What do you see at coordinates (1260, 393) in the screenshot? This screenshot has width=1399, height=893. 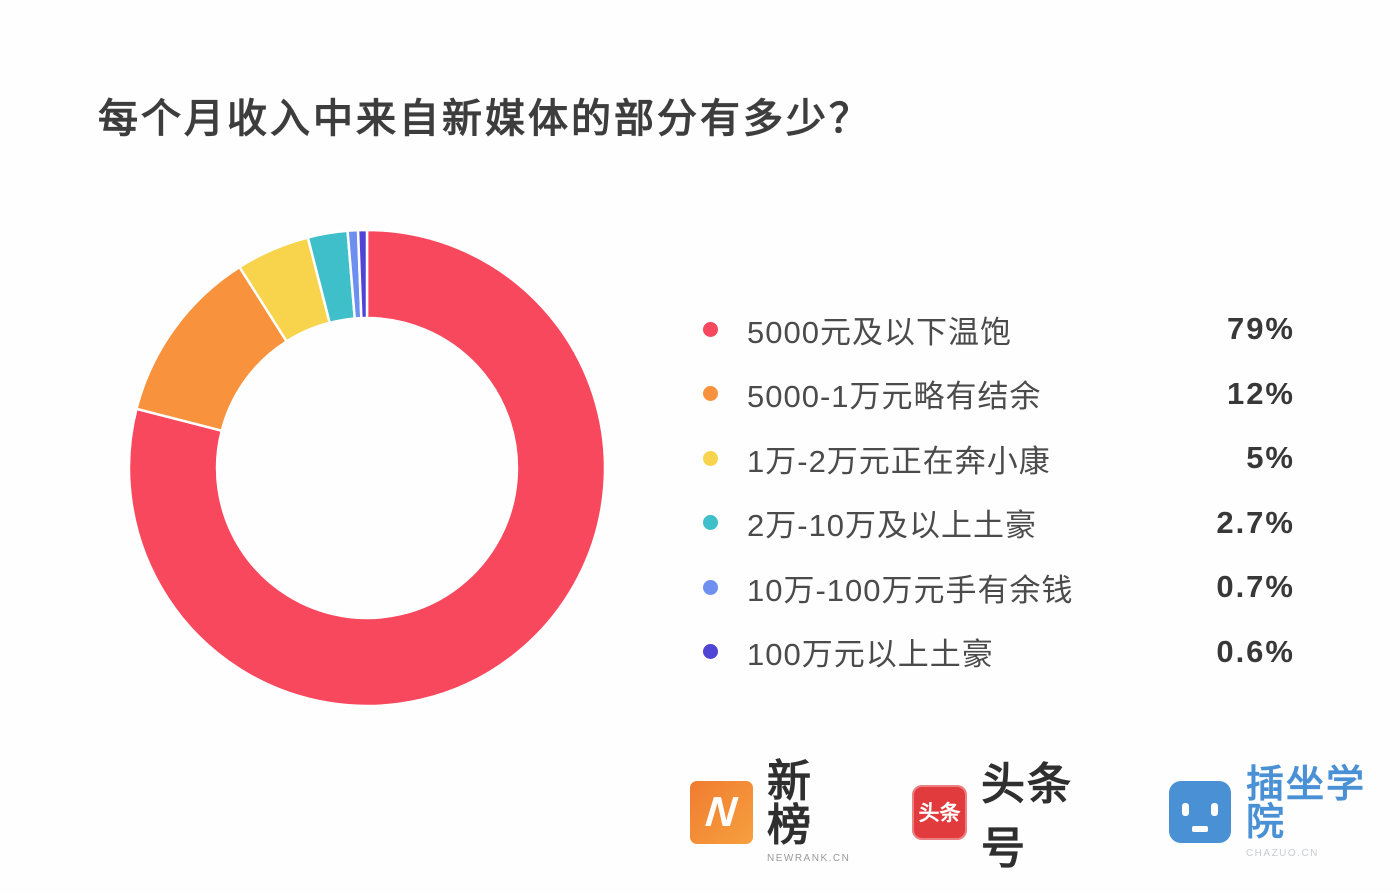 I see `legend-value: 12%` at bounding box center [1260, 393].